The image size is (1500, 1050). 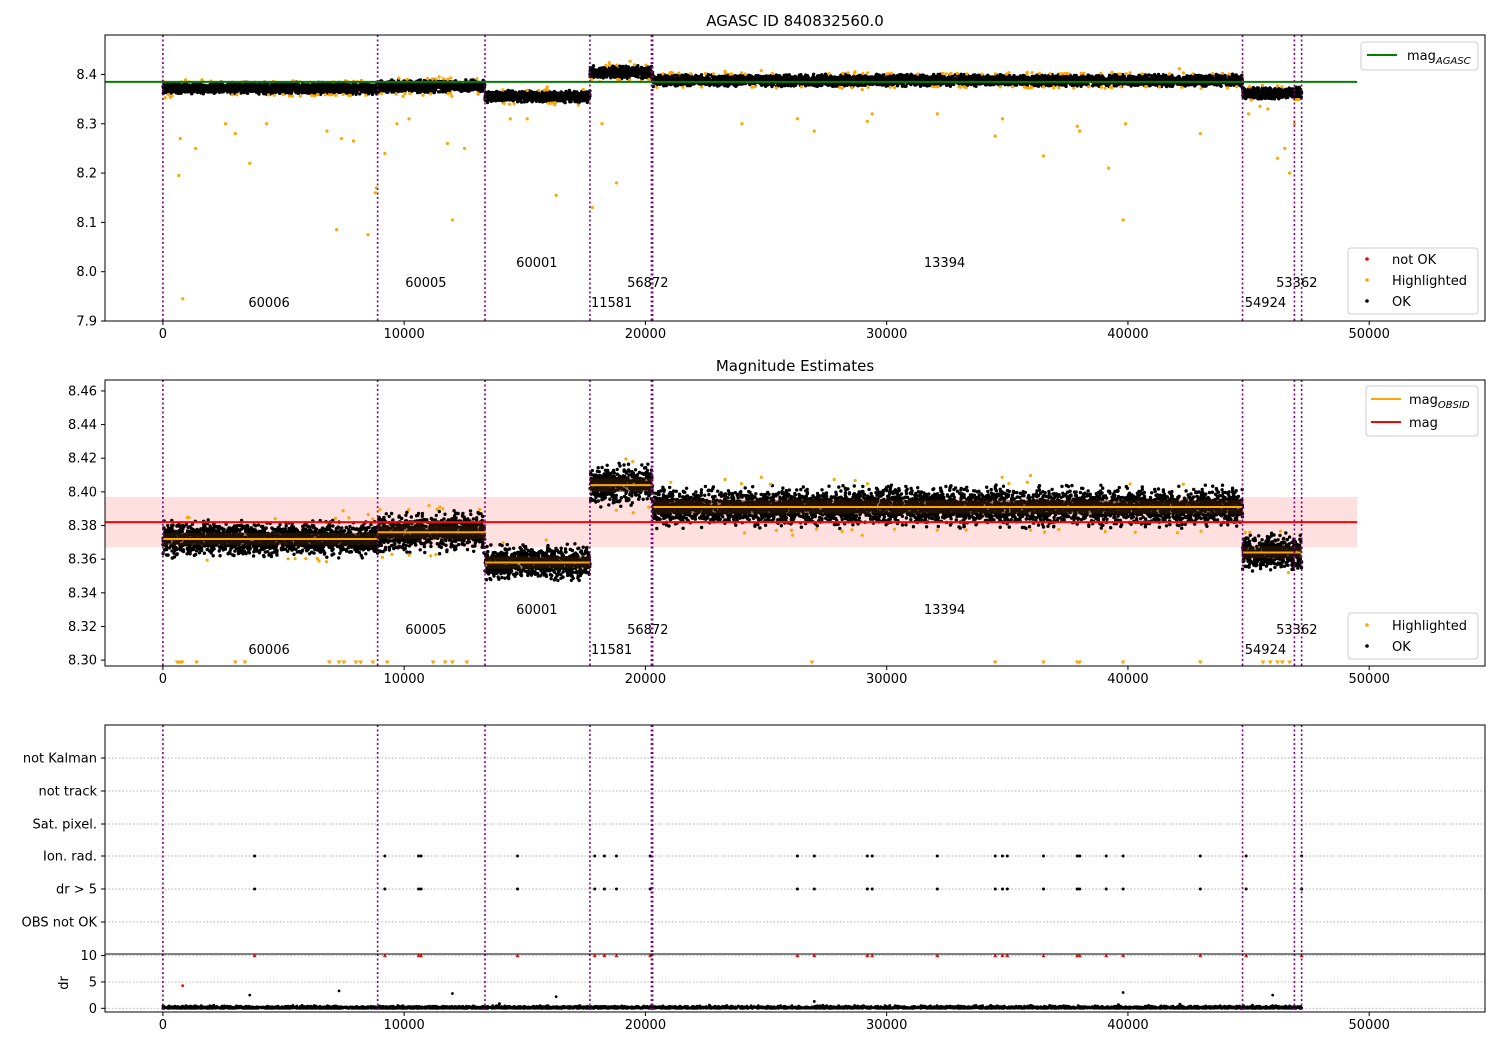 I want to click on panel-4-plot-area, so click(x=795, y=983).